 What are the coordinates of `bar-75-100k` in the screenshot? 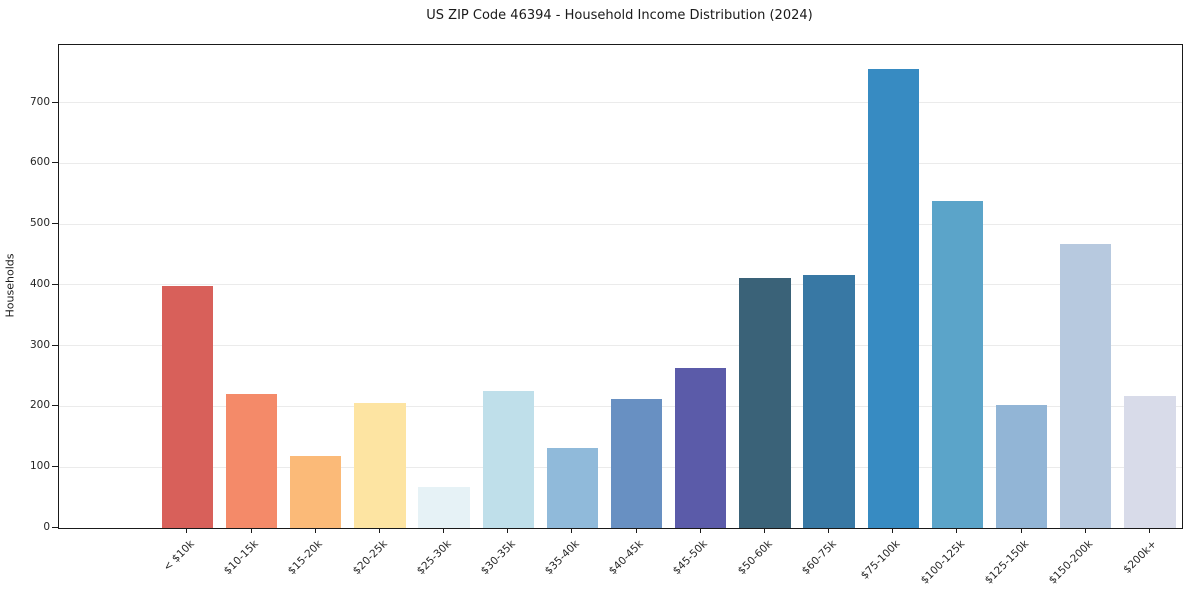 It's located at (893, 298).